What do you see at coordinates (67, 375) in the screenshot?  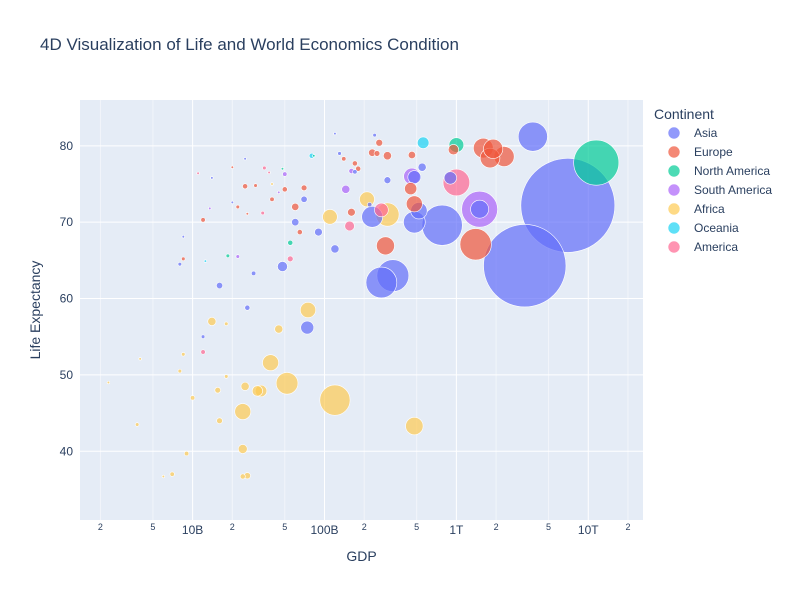 I see `y-tick-label: 50` at bounding box center [67, 375].